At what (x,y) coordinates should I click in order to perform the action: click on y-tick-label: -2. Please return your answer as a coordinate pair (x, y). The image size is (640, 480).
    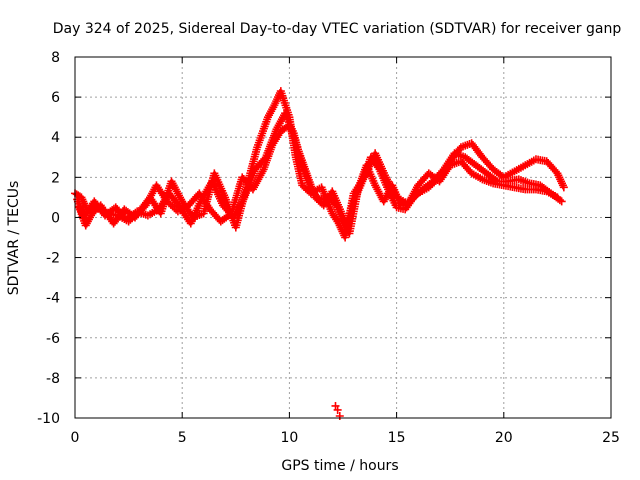
    Looking at the image, I should click on (53, 259).